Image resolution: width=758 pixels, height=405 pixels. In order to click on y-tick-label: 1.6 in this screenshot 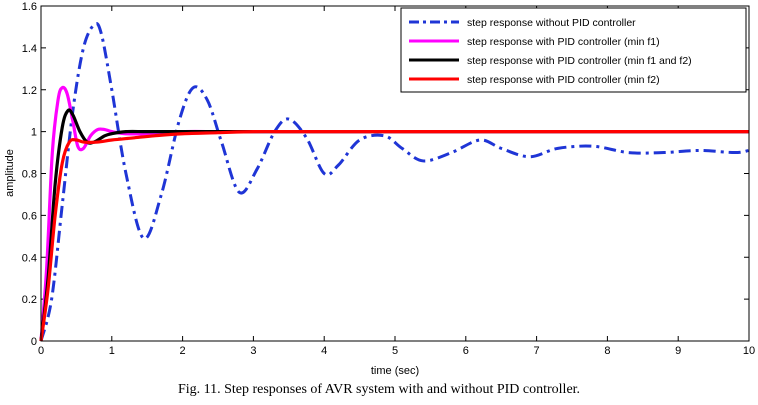, I will do `click(29, 7)`.